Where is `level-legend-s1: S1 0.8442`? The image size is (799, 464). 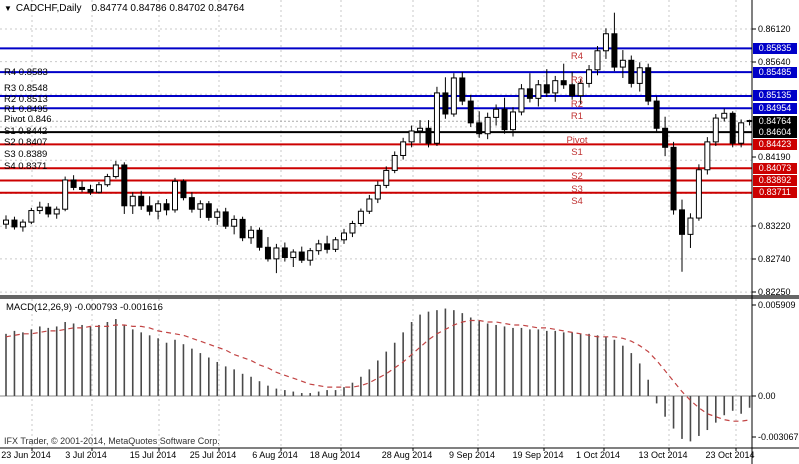 level-legend-s1: S1 0.8442 is located at coordinates (26, 131).